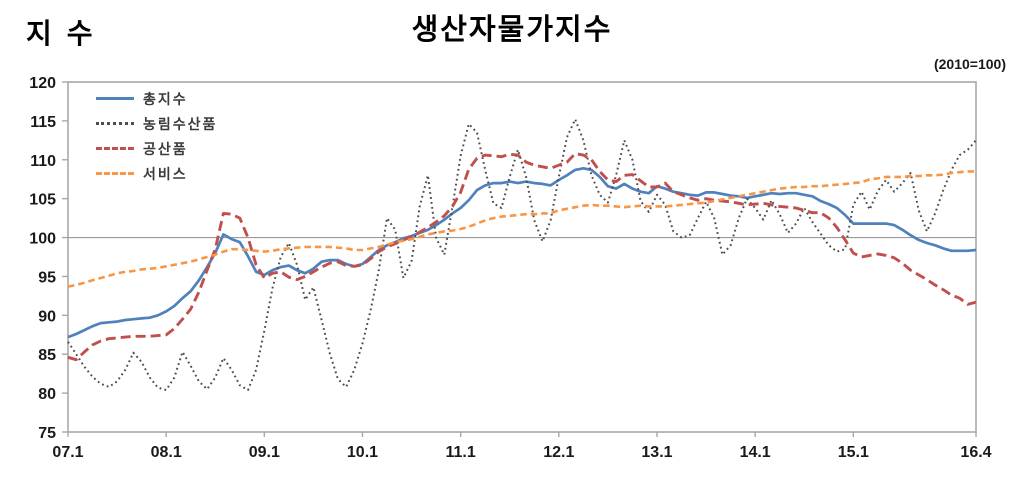 This screenshot has height=478, width=1024. Describe the element at coordinates (165, 98) in the screenshot. I see `legend-label-total-index: 총지수` at that location.